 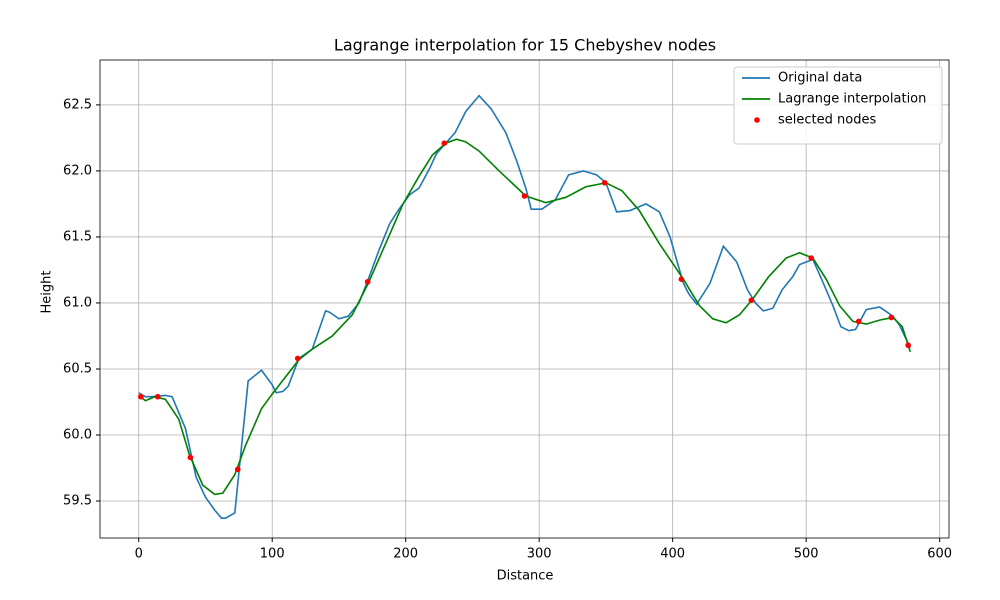 I want to click on y-tick-label: 60.5, so click(x=77, y=368).